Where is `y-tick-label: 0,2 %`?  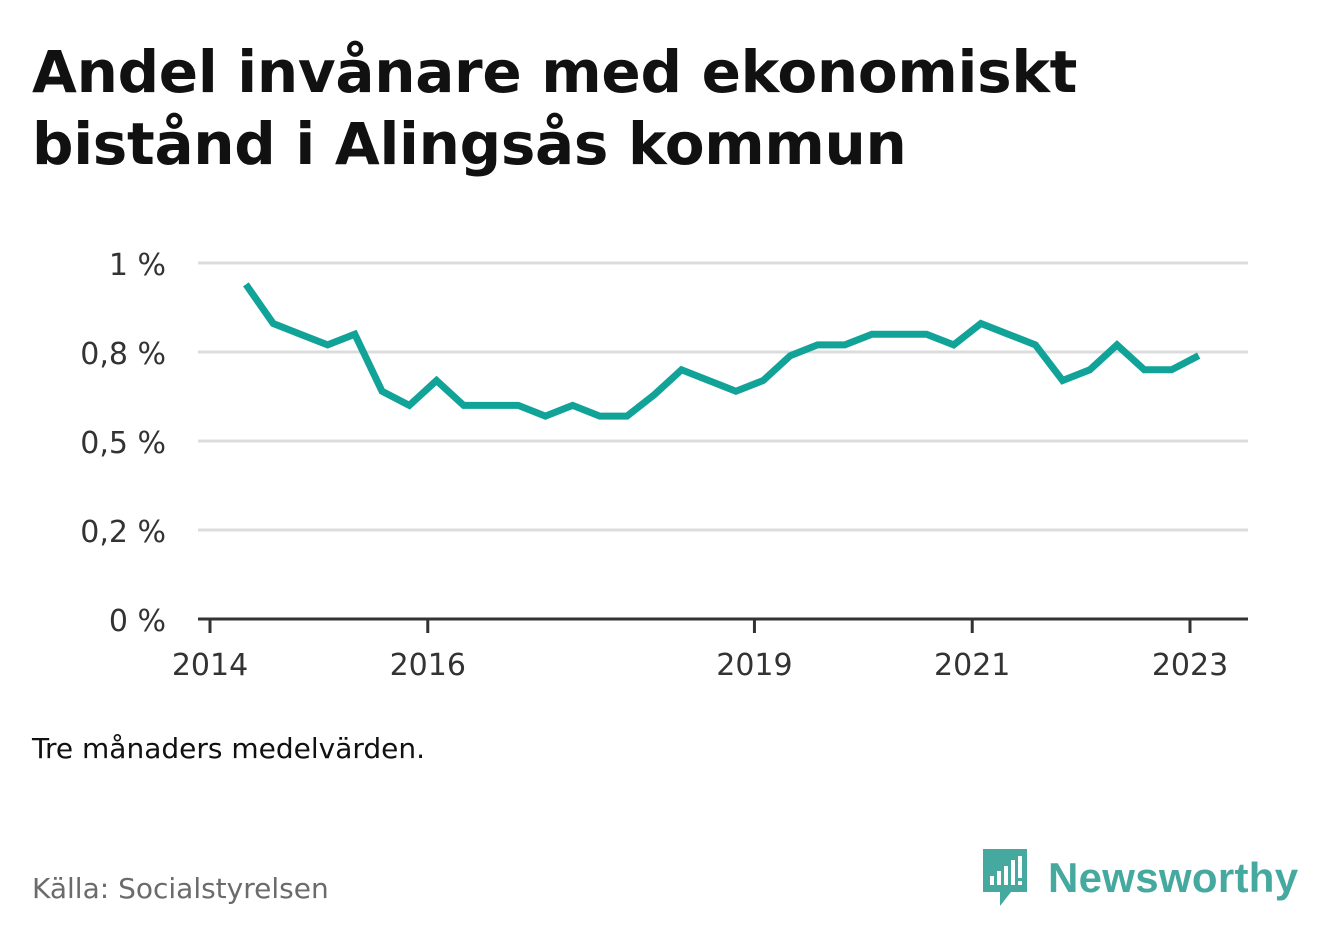
y-tick-label: 0,2 % is located at coordinates (123, 532).